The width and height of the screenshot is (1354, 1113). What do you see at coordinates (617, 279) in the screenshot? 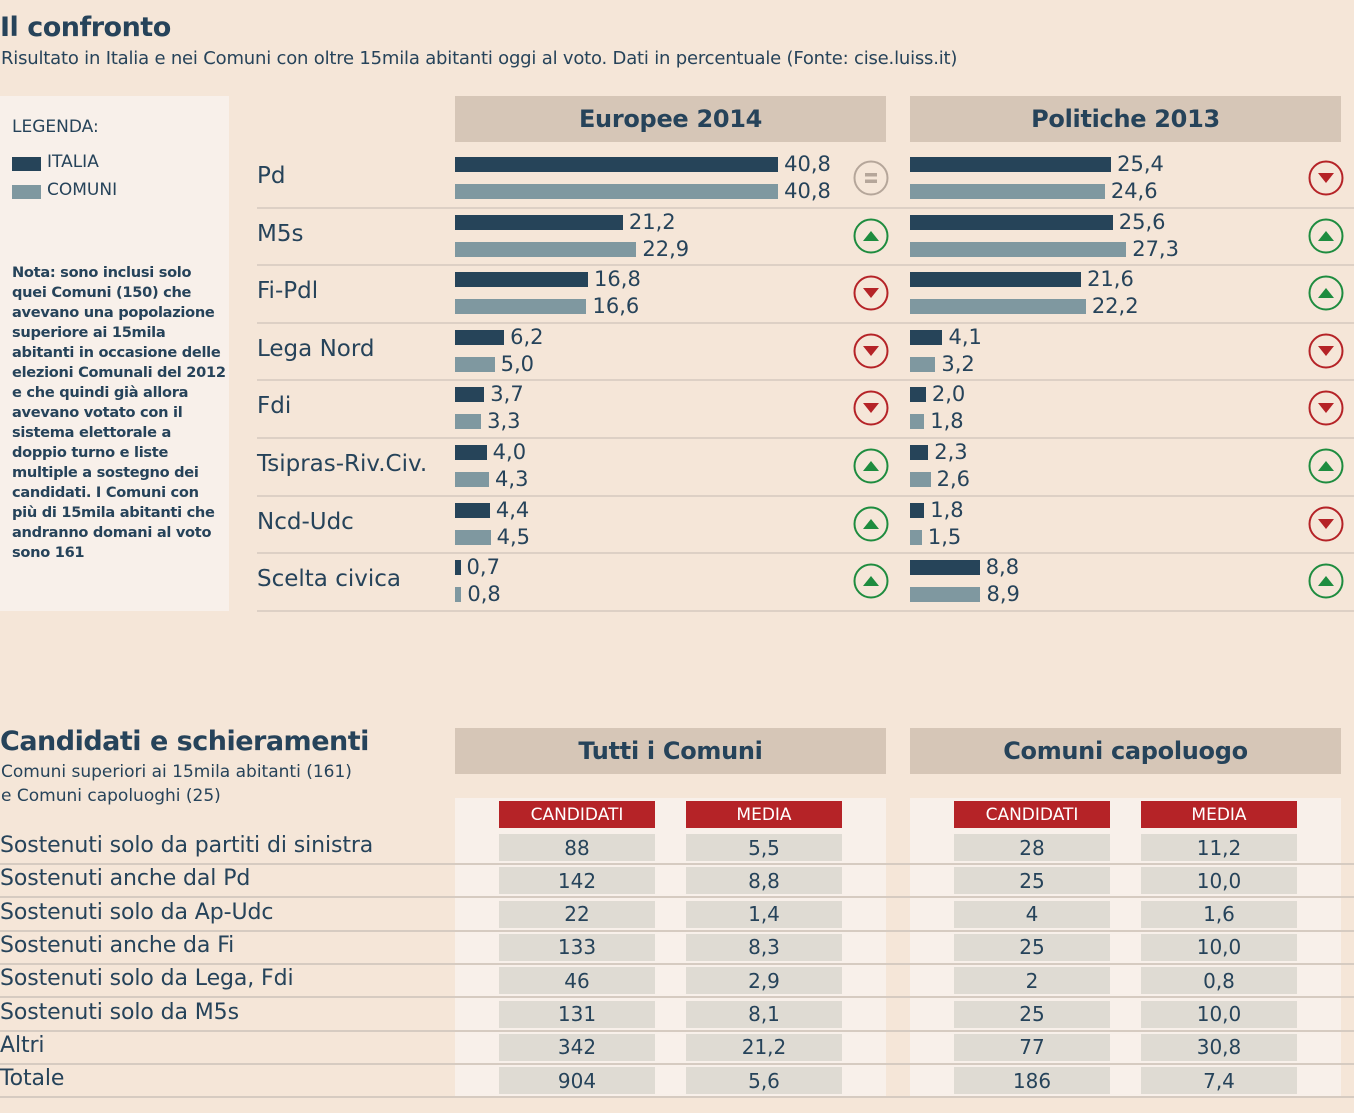
I see `bar-value-label: 16,8` at bounding box center [617, 279].